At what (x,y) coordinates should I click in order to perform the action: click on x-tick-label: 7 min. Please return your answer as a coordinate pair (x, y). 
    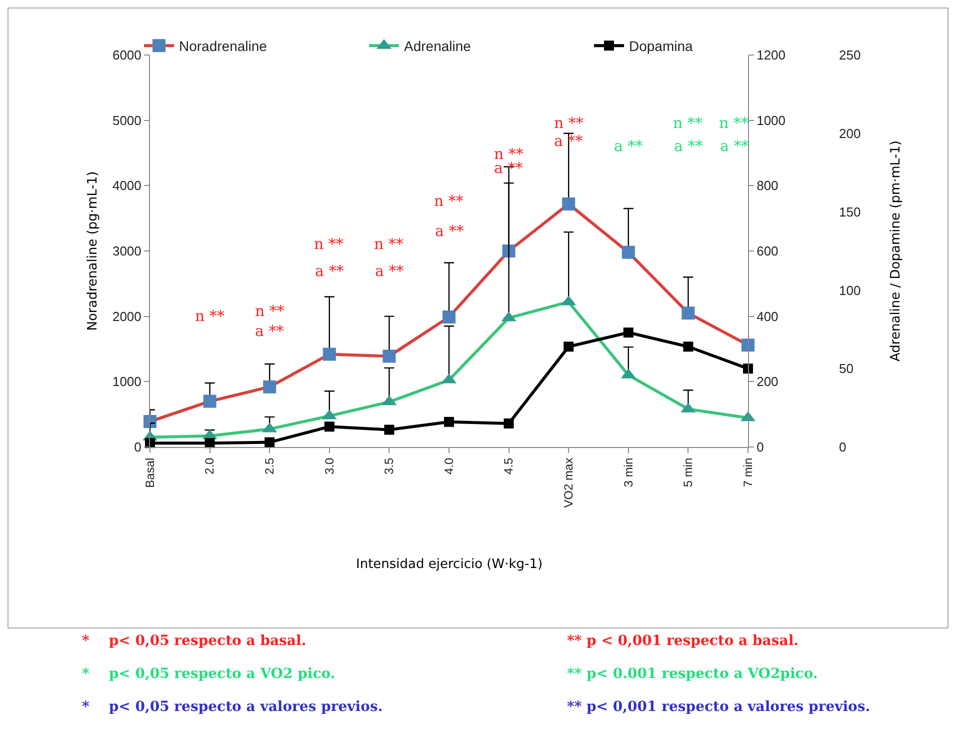
    Looking at the image, I should click on (747, 473).